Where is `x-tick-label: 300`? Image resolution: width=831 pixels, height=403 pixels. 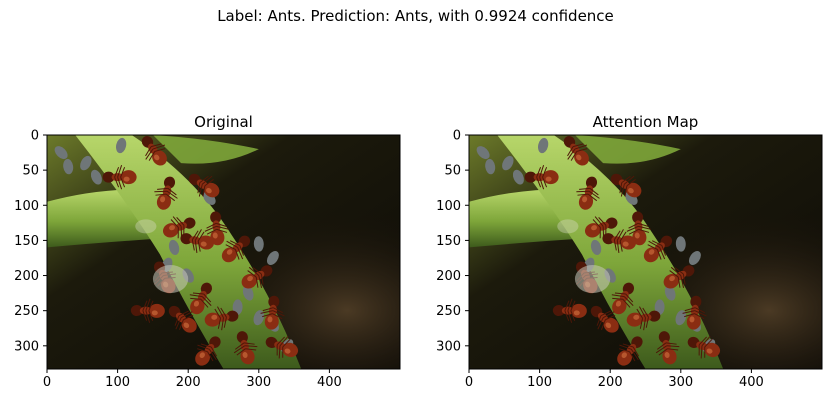
x-tick-label: 300 is located at coordinates (258, 382).